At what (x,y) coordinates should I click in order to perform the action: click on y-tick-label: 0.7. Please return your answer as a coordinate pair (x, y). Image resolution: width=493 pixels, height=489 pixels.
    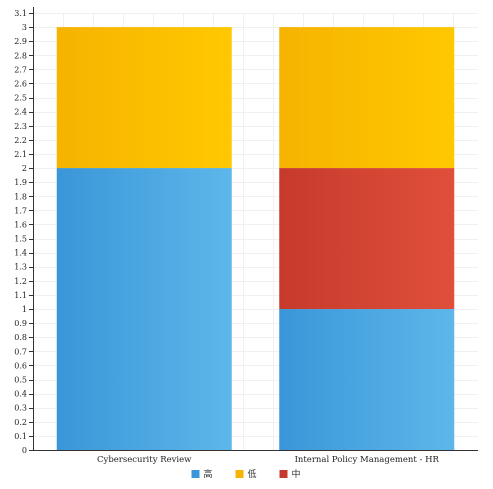
    Looking at the image, I should click on (20, 351).